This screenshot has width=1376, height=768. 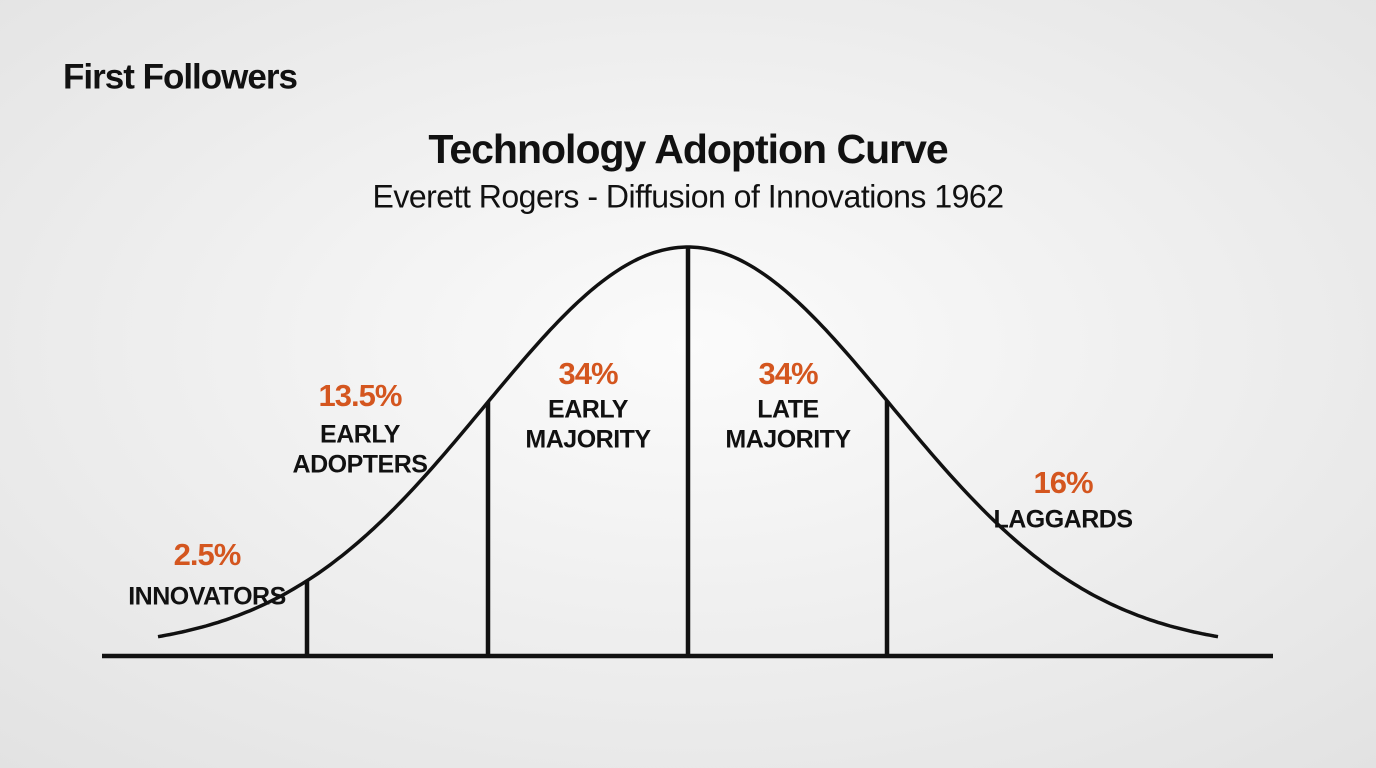 What do you see at coordinates (1062, 482) in the screenshot?
I see `segment-share: 16%` at bounding box center [1062, 482].